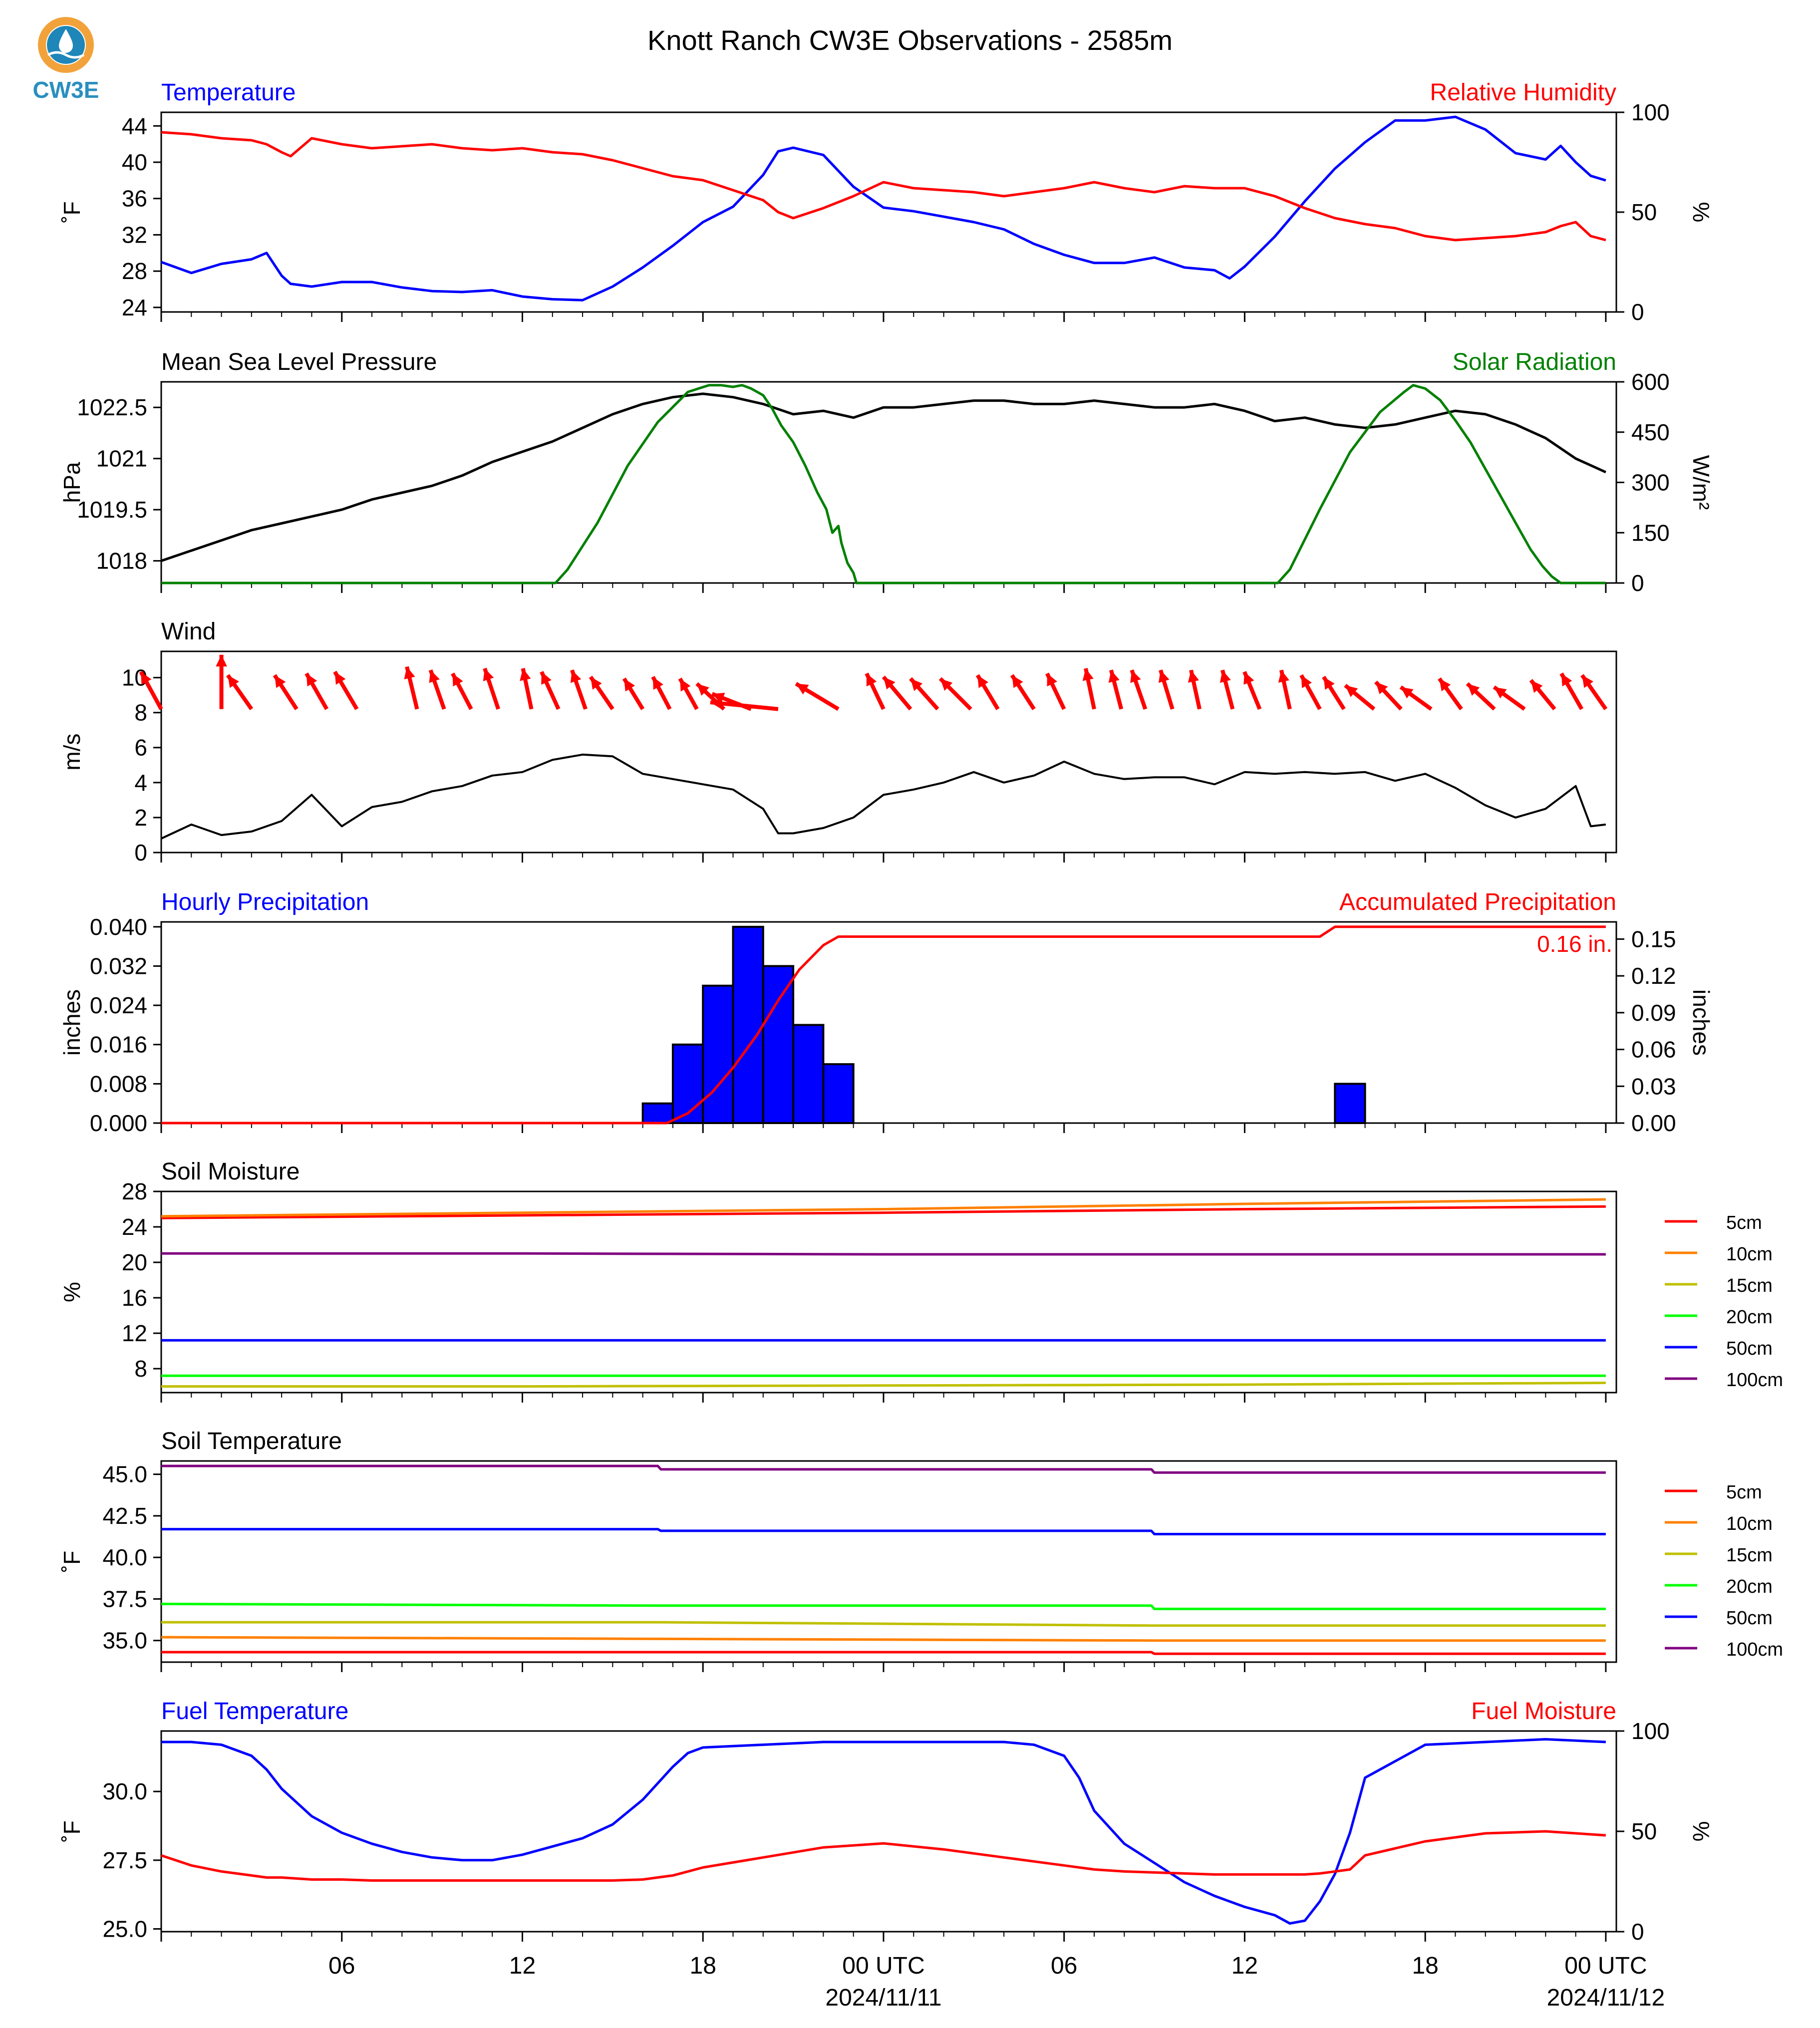  I want to click on legend: 5cm 10cm 15cm 20cm 50cm 100cm, so click(1724, 1571).